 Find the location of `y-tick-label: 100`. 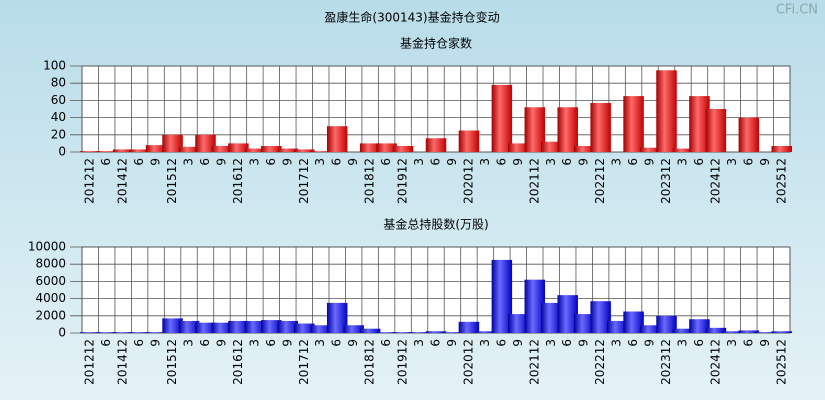

y-tick-label: 100 is located at coordinates (54, 66).